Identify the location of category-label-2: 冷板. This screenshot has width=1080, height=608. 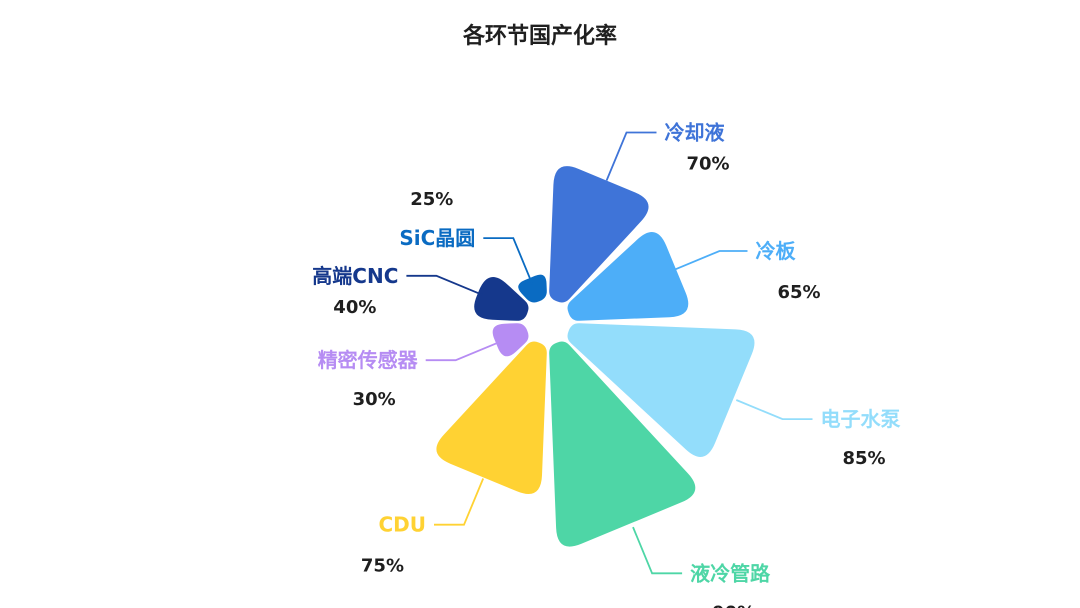
(776, 251).